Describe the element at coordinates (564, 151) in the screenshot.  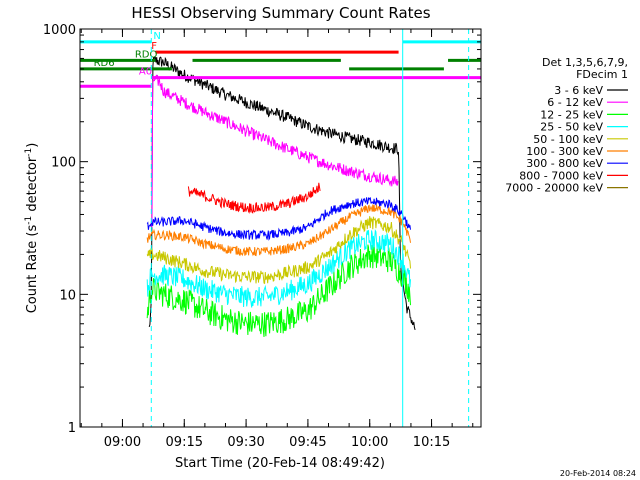
I see `legend-label-5: 100 - 300 keV` at that location.